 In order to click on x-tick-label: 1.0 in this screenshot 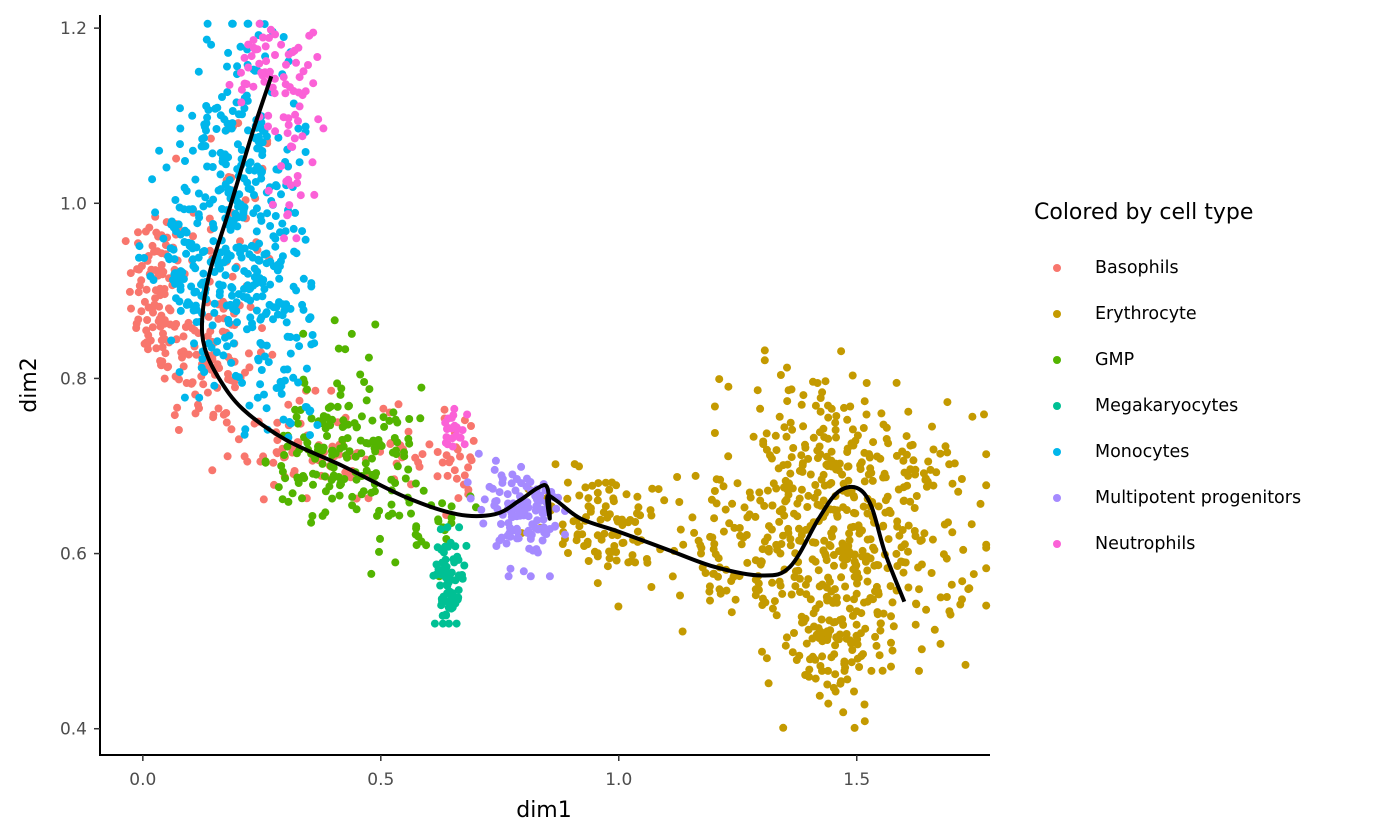, I will do `click(618, 780)`.